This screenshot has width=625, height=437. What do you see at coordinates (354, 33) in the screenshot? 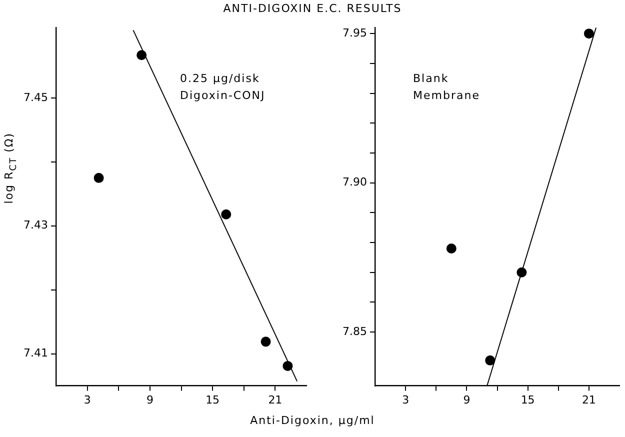
I see `y-tick-label: 7.95` at bounding box center [354, 33].